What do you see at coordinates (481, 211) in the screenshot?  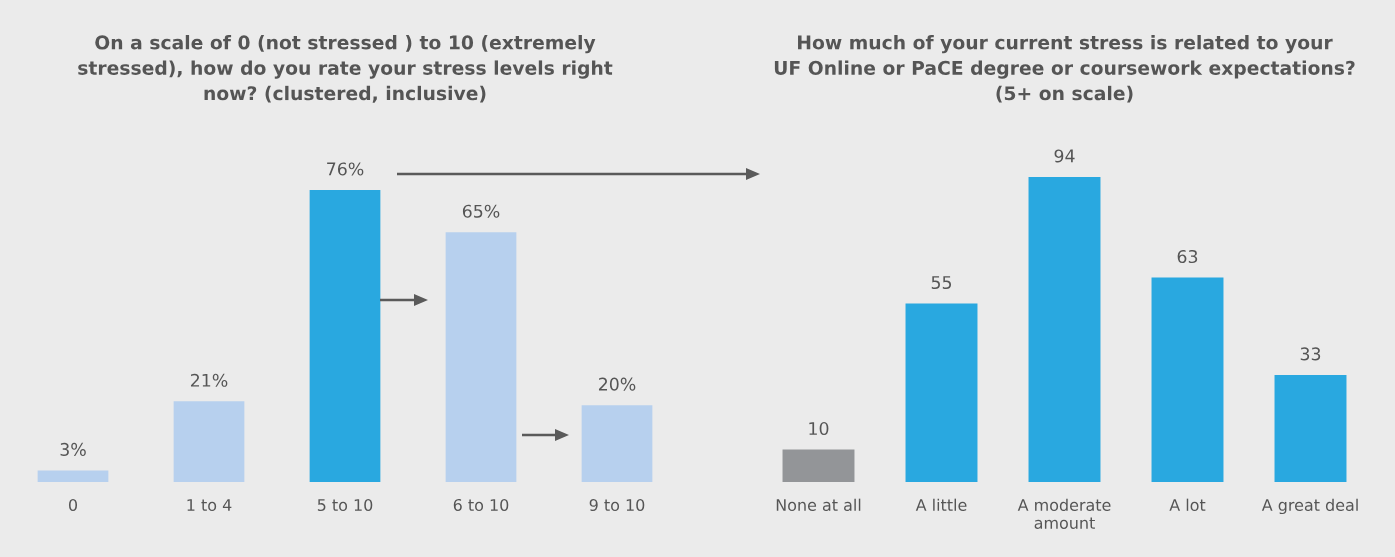 I see `data-label: 65%` at bounding box center [481, 211].